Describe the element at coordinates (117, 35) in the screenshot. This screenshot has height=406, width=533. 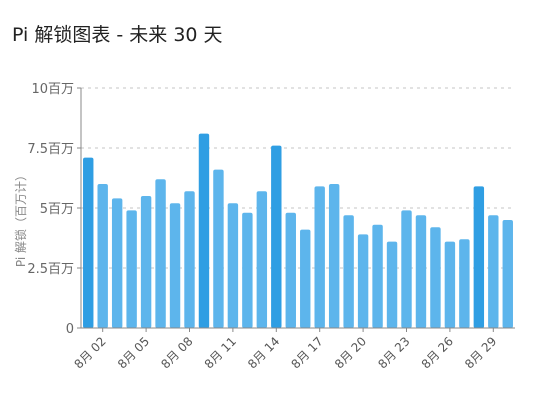
I see `chart-title: Pi 解锁图表 - 未来 30 天` at that location.